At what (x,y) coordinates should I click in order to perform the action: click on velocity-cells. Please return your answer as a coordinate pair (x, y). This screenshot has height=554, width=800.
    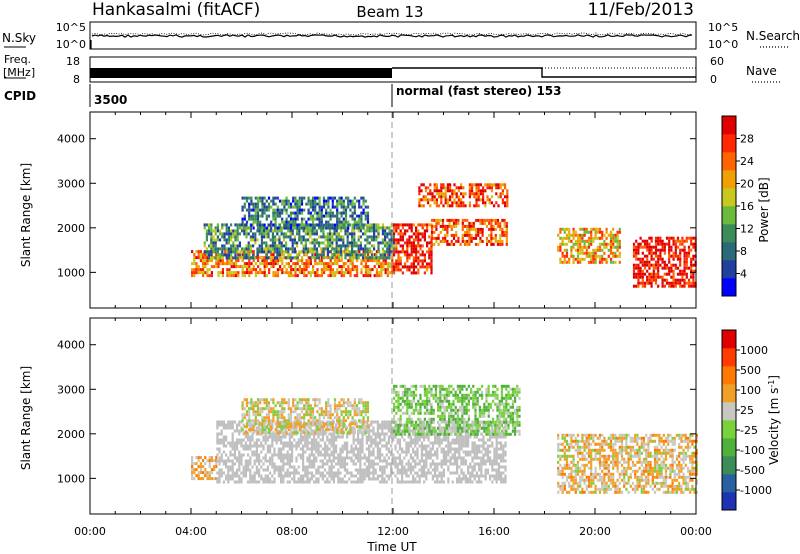
    Looking at the image, I should click on (444, 439).